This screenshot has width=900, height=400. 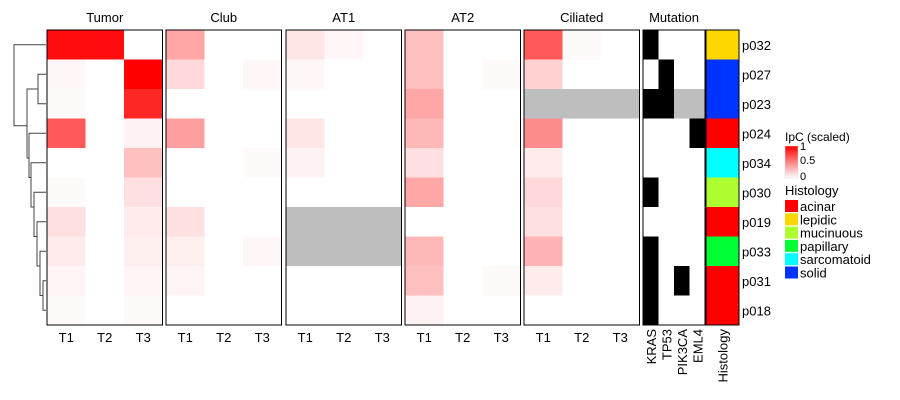 What do you see at coordinates (666, 344) in the screenshot?
I see `gene-label: TP53` at bounding box center [666, 344].